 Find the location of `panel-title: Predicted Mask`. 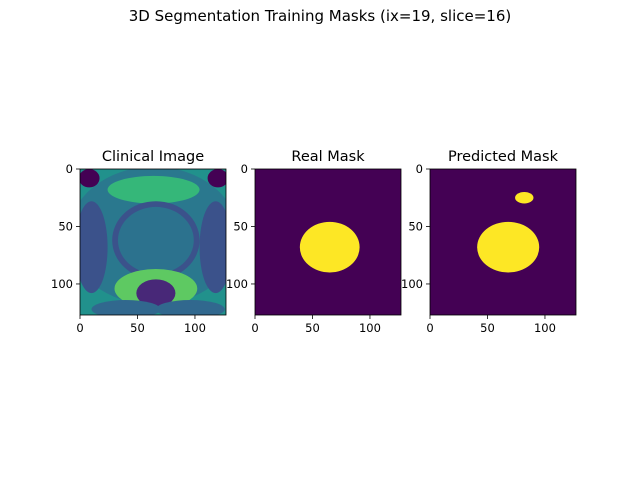

panel-title: Predicted Mask is located at coordinates (503, 157).